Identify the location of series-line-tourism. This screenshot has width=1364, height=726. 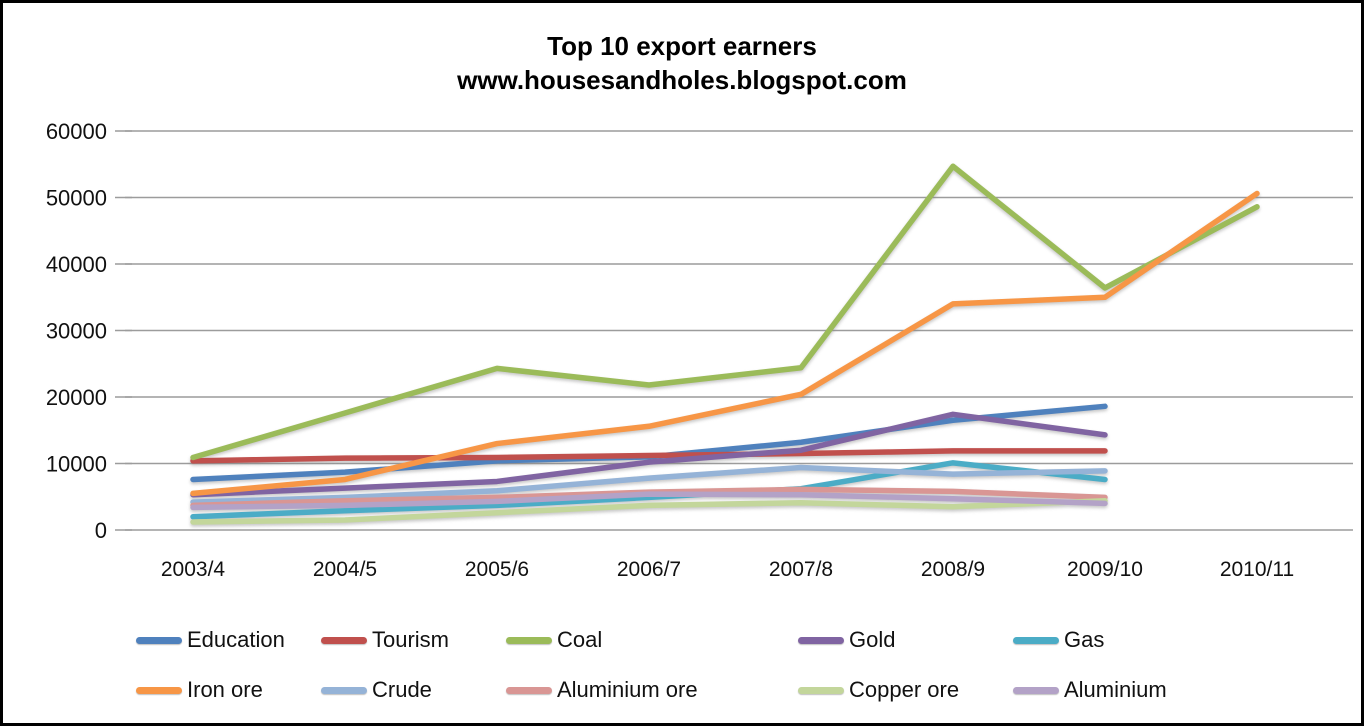
(649, 456).